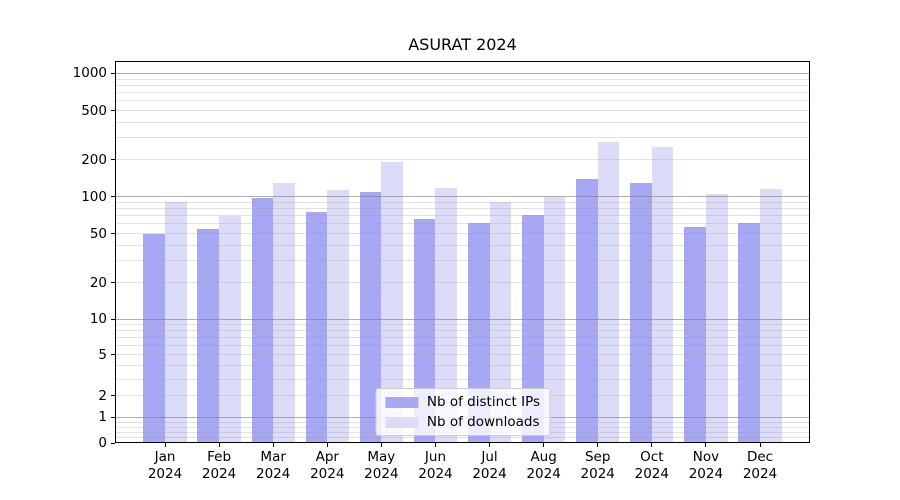  I want to click on x-month-label: Apr, so click(327, 457).